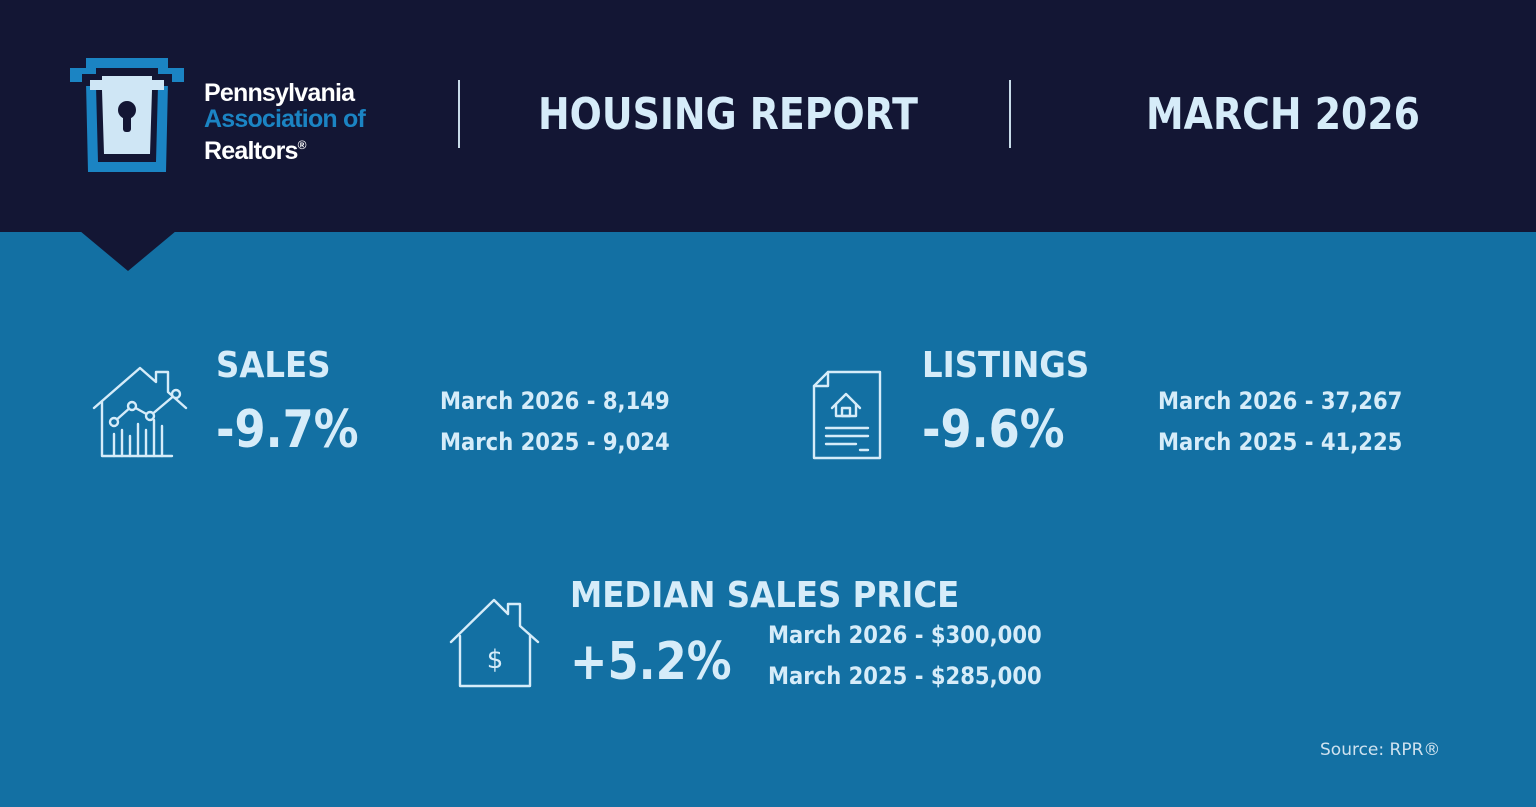 The width and height of the screenshot is (1536, 807). Describe the element at coordinates (128, 251) in the screenshot. I see `header-pointer` at that location.